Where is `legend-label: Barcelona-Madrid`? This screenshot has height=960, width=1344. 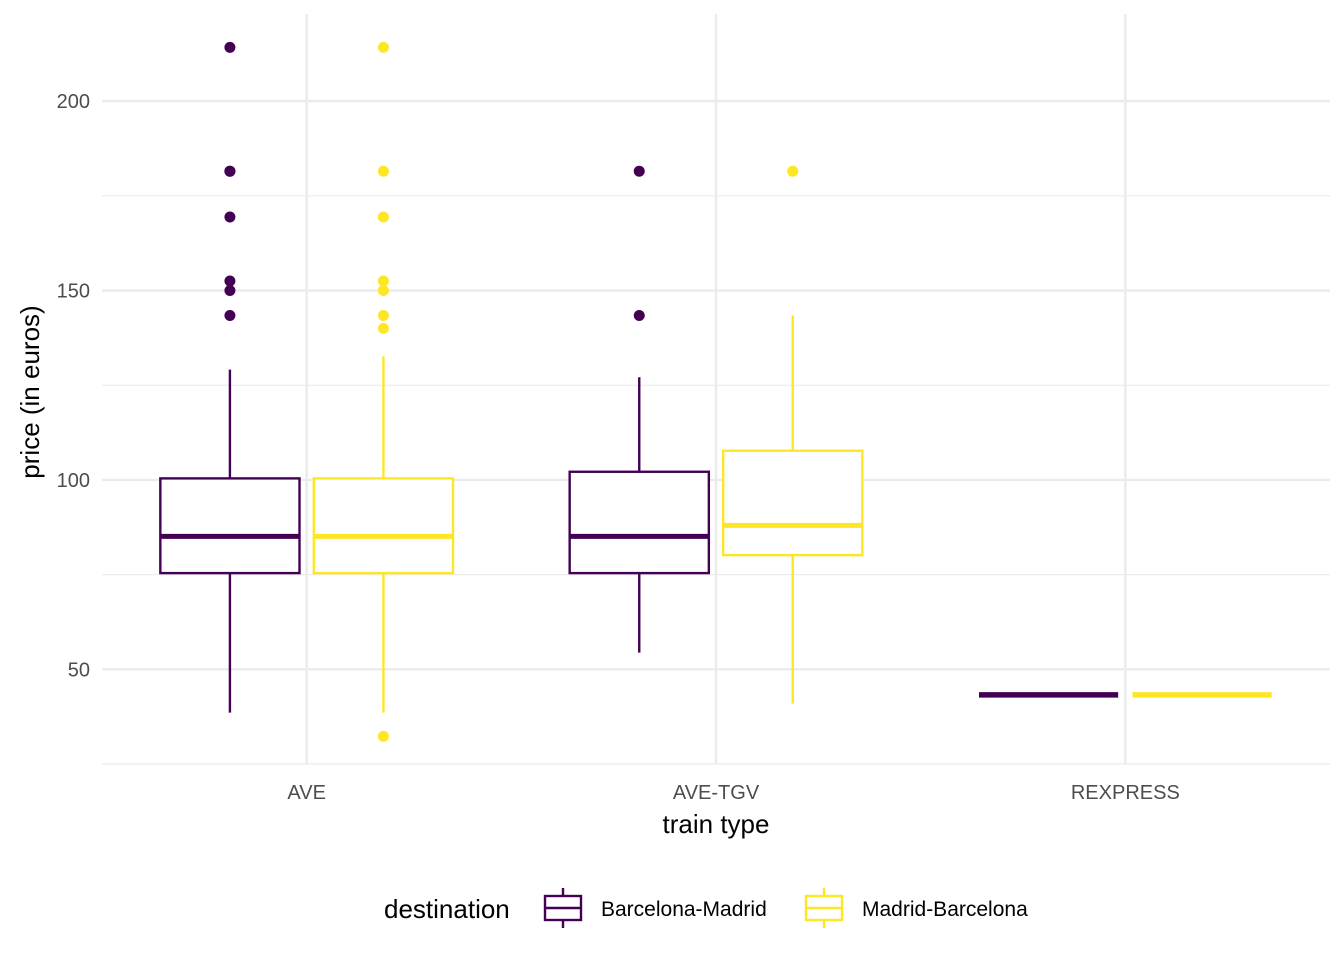
legend-label: Barcelona-Madrid is located at coordinates (684, 909).